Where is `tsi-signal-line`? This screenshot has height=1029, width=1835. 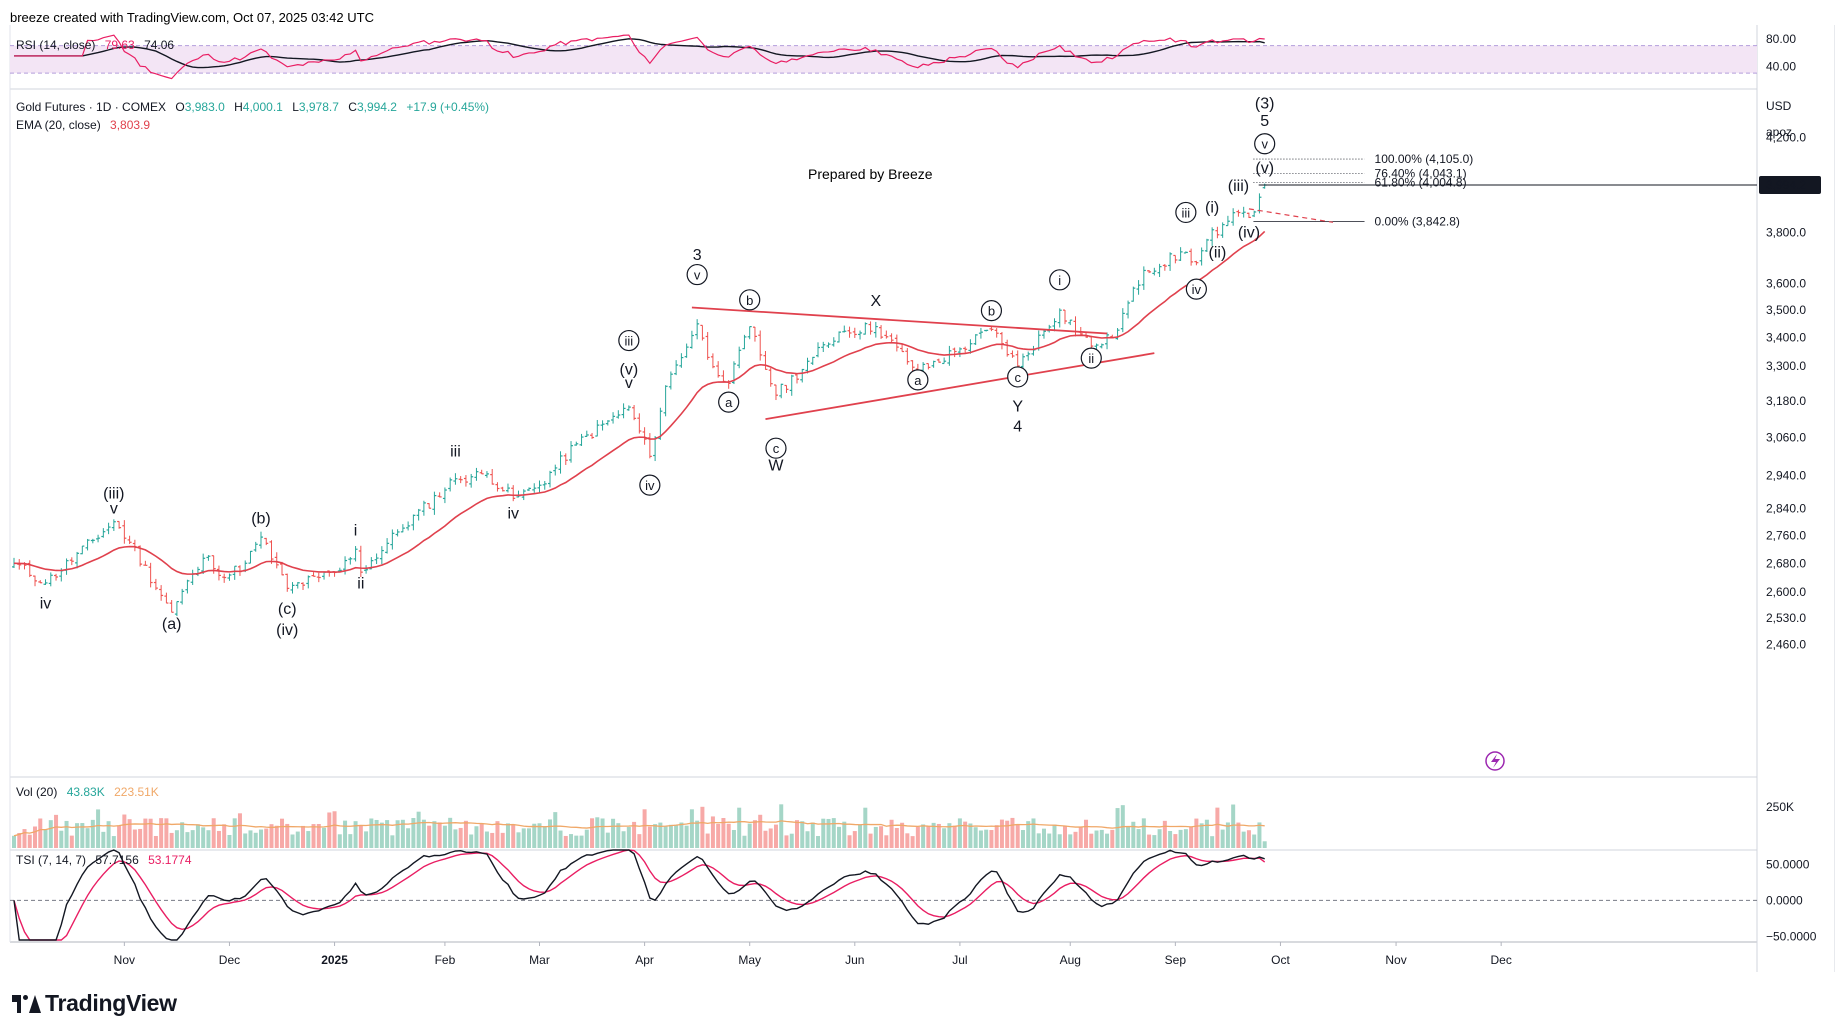 tsi-signal-line is located at coordinates (639, 895).